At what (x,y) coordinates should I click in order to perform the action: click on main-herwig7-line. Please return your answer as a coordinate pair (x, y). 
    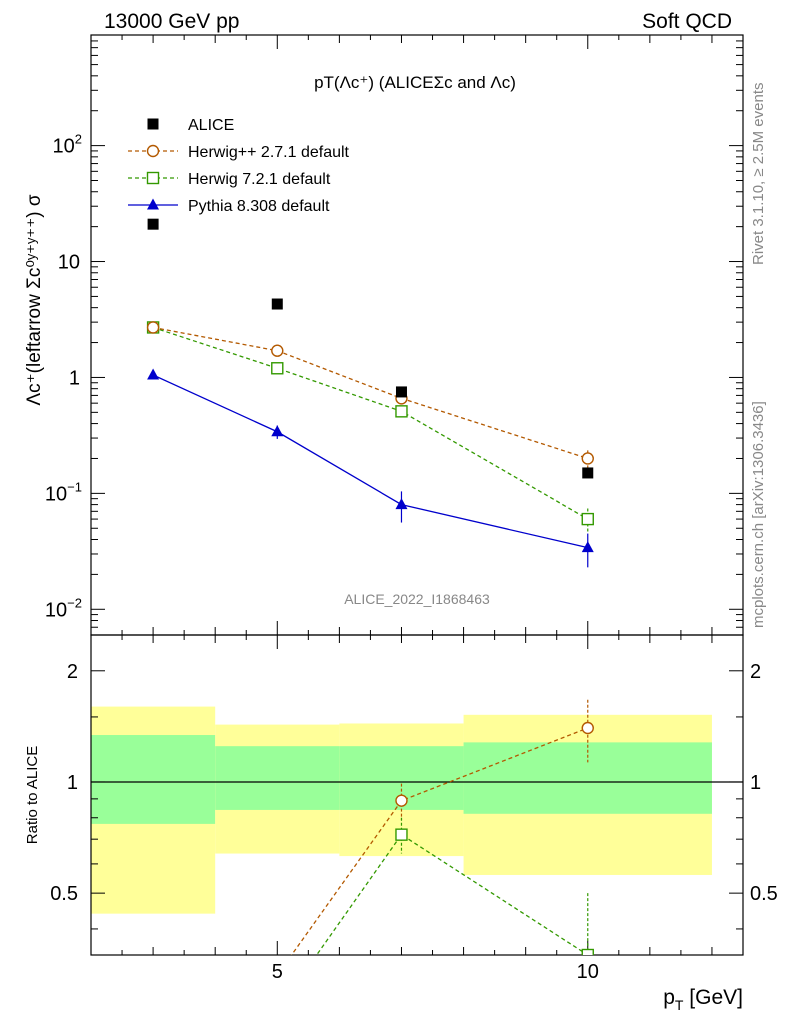
    Looking at the image, I should click on (370, 423).